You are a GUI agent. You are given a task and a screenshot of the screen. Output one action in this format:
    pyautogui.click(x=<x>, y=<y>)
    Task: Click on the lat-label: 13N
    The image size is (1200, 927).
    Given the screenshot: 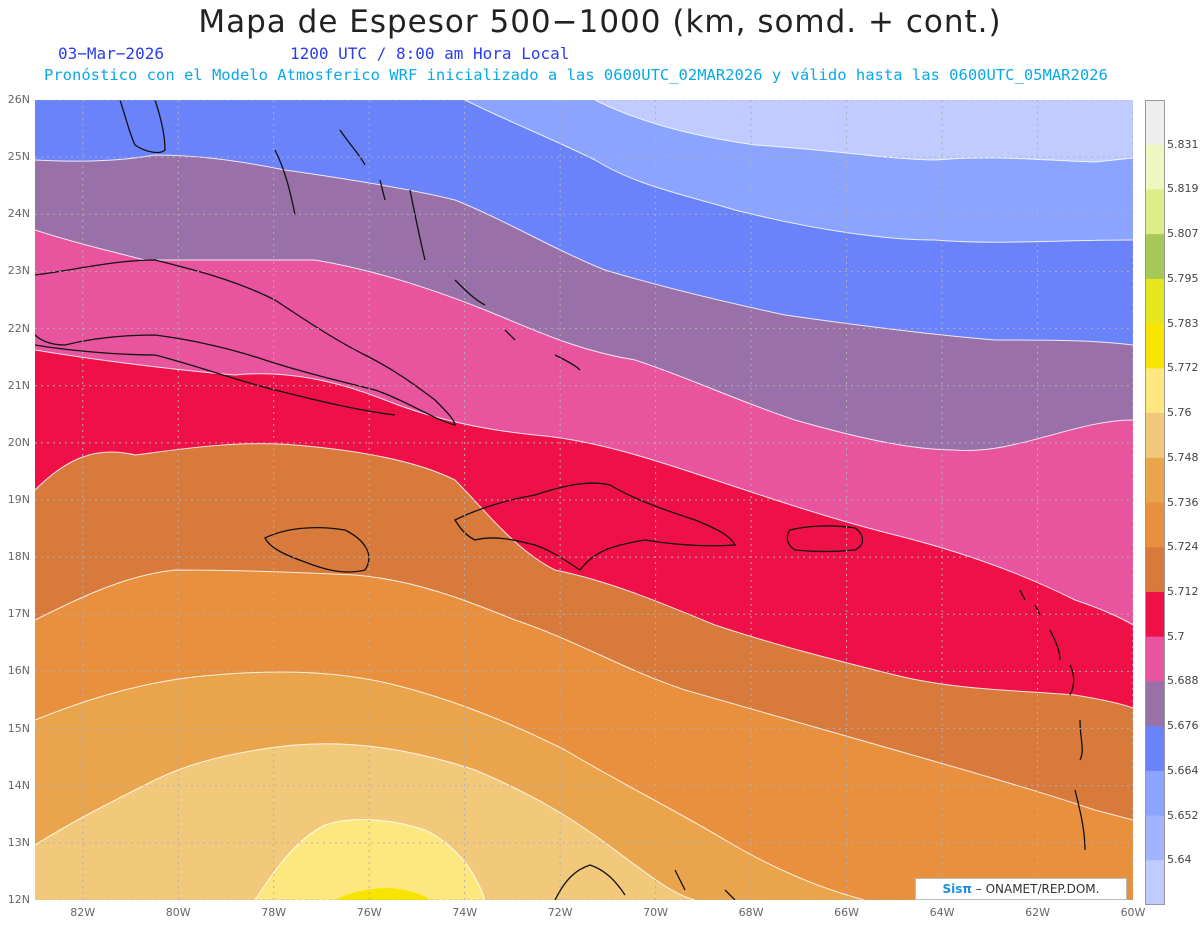 What is the action you would take?
    pyautogui.click(x=18, y=842)
    